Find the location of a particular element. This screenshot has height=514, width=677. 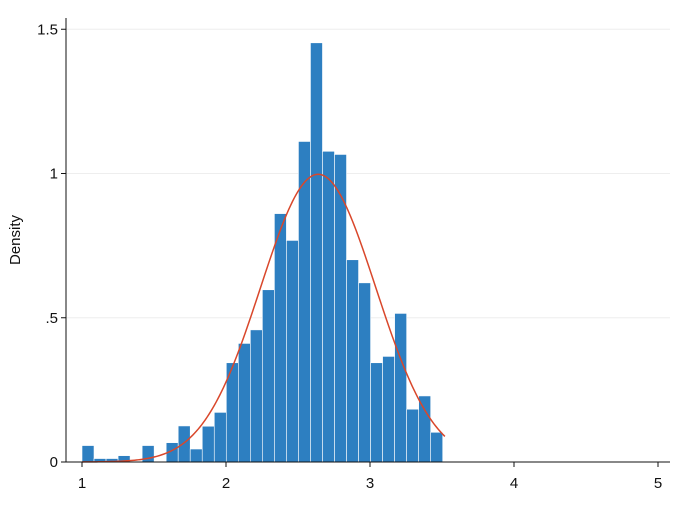

y-axis-title: Density is located at coordinates (15, 239).